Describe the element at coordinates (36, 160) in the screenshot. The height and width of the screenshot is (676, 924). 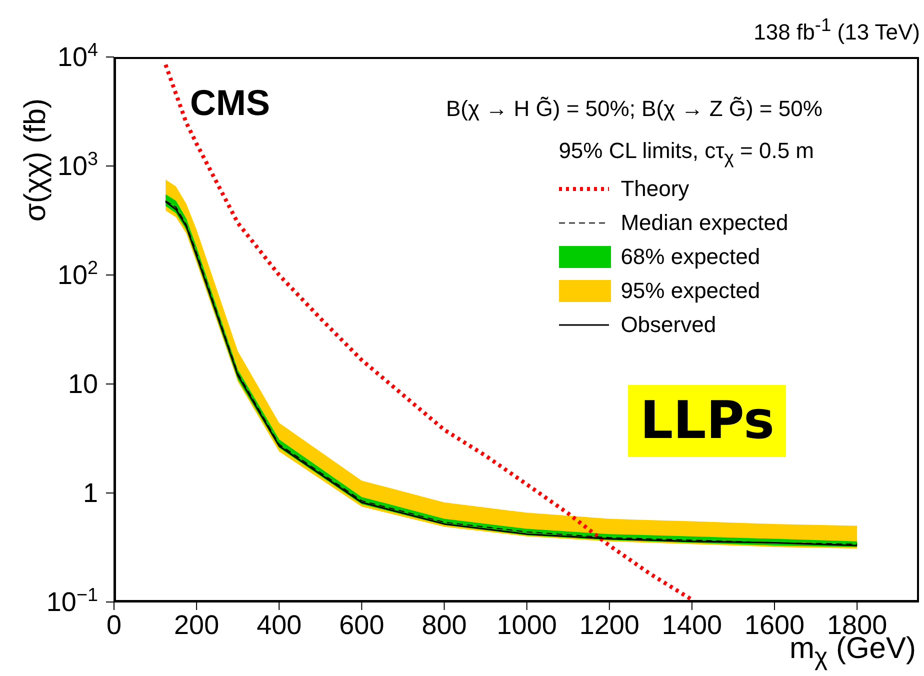
I see `y-axis-title: σ(χχ) (fb)` at that location.